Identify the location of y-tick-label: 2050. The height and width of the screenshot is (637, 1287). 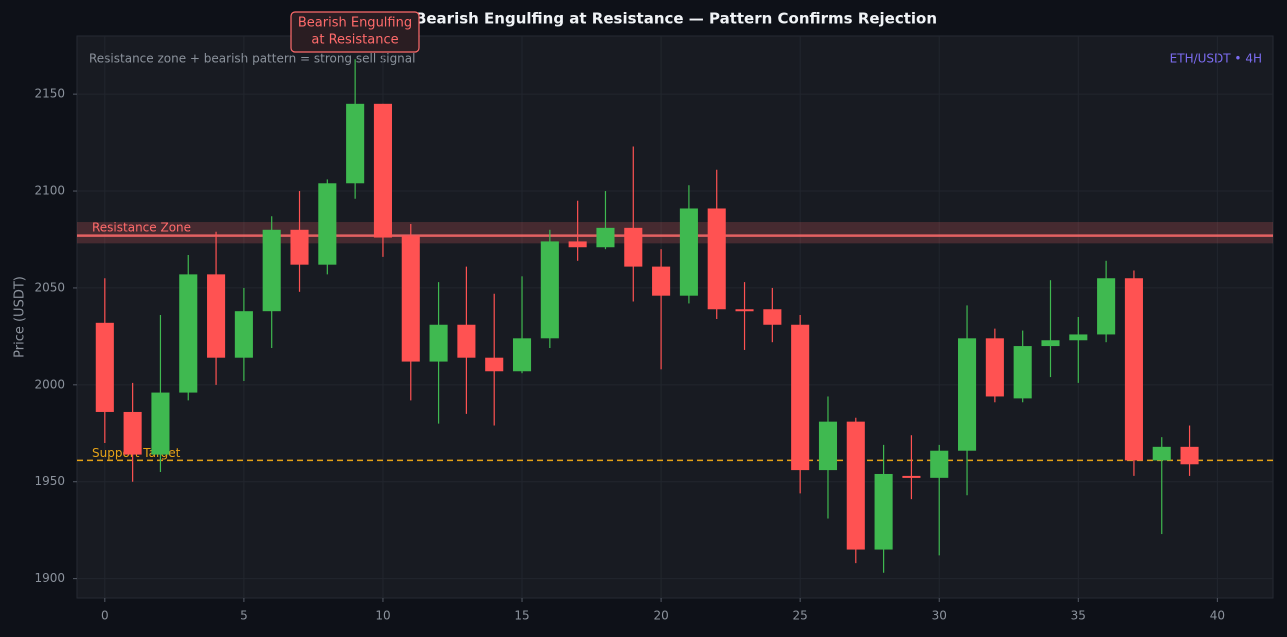
(49, 287).